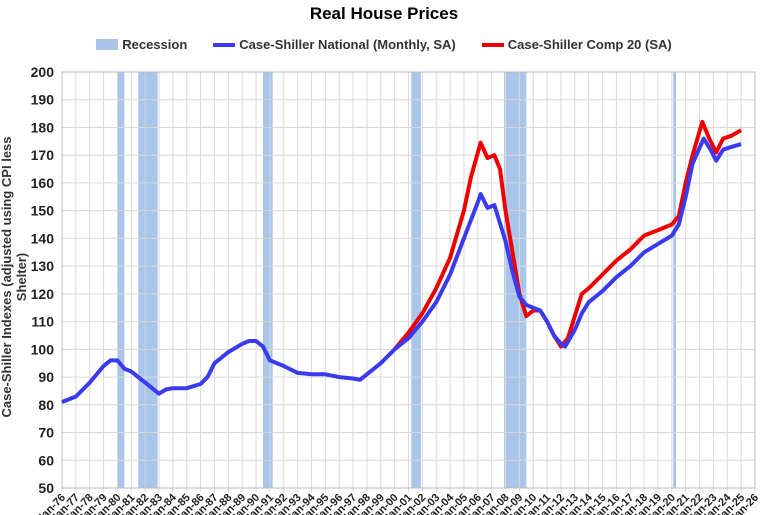  Describe the element at coordinates (155, 44) in the screenshot. I see `legend-label: Recession` at that location.